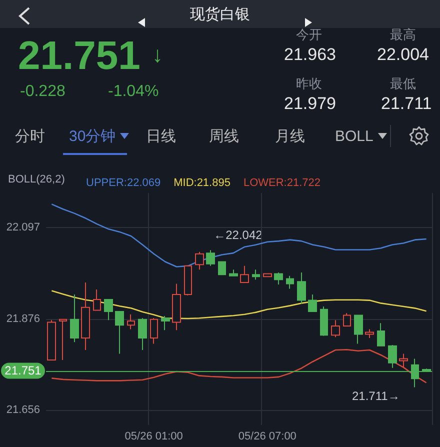 Image resolution: width=440 pixels, height=447 pixels. Describe the element at coordinates (23, 227) in the screenshot. I see `y-tick-label: 22.097` at that location.